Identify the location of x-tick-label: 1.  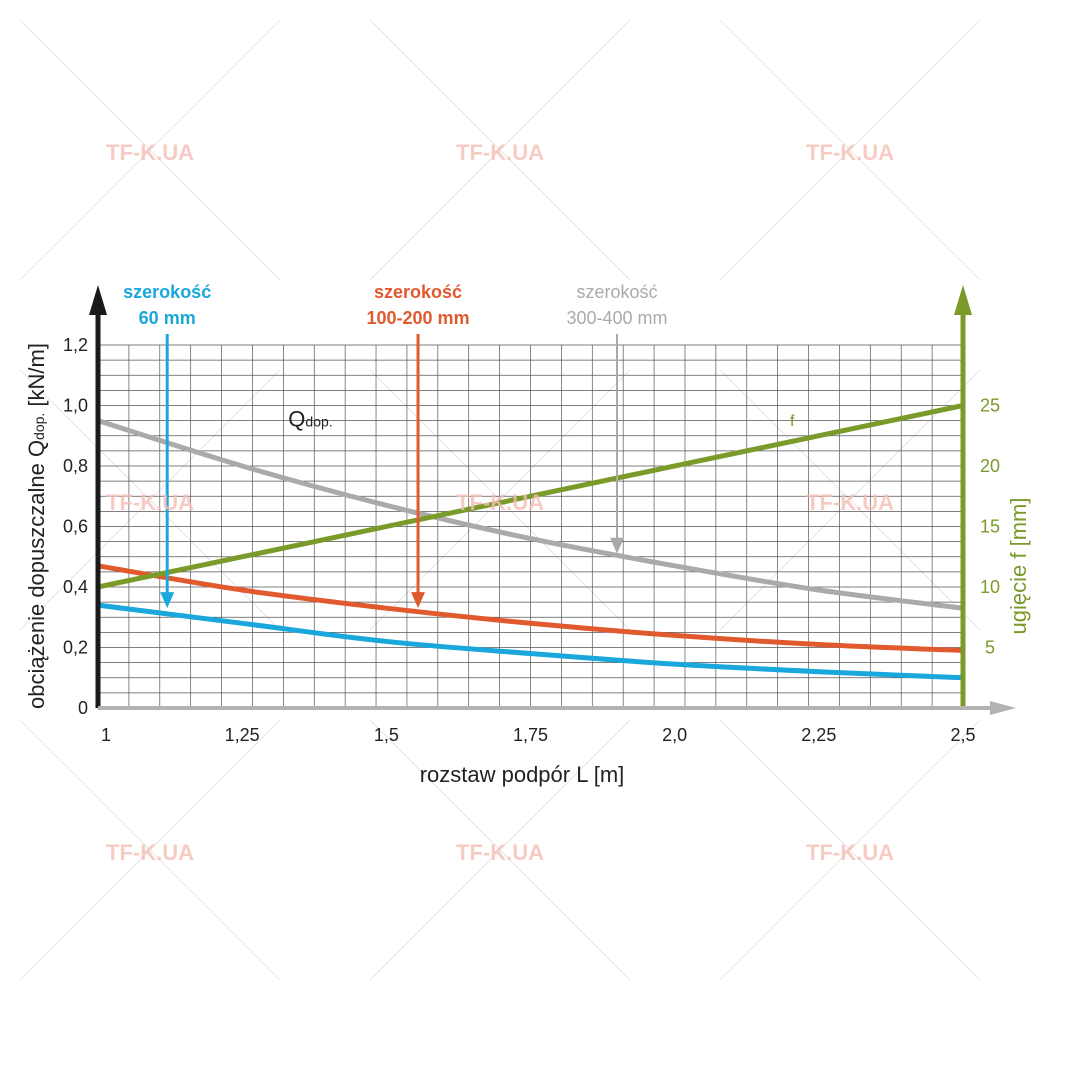
(106, 735).